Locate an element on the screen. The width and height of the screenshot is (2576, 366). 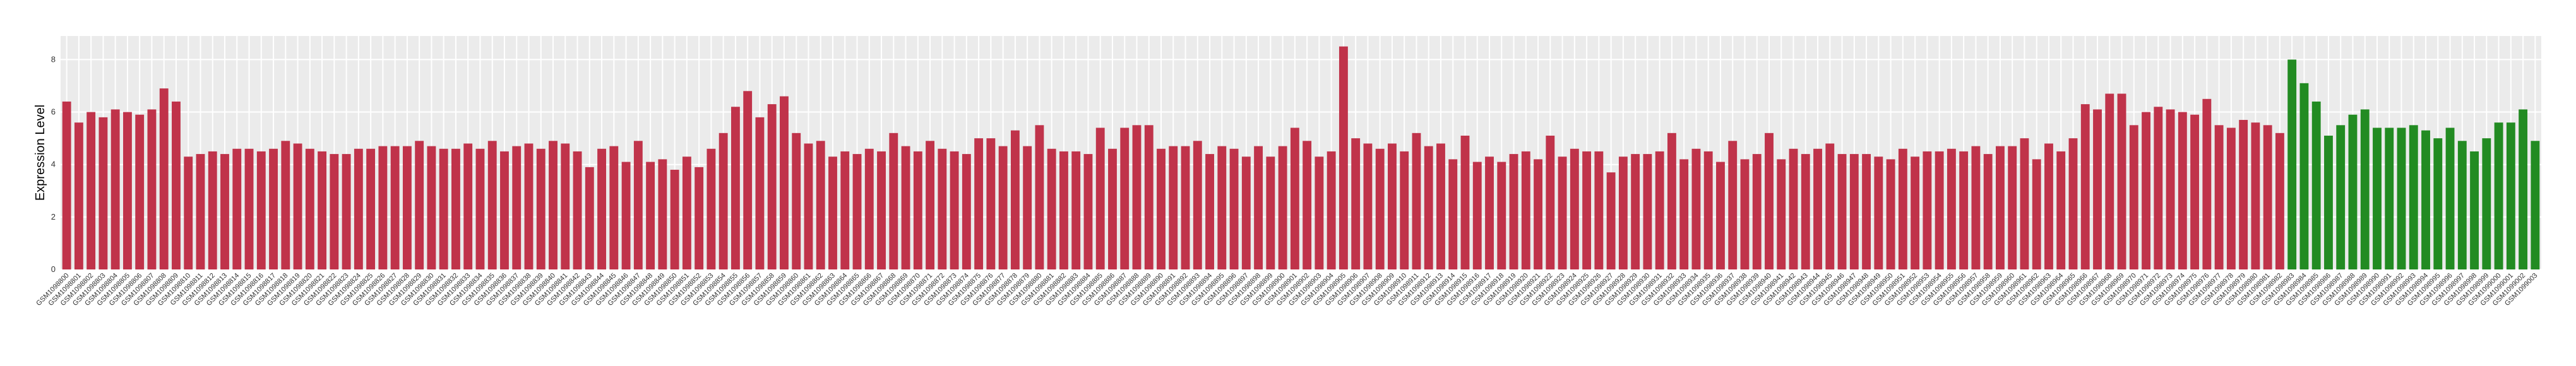
y-axis-title: Expression Level is located at coordinates (40, 153).